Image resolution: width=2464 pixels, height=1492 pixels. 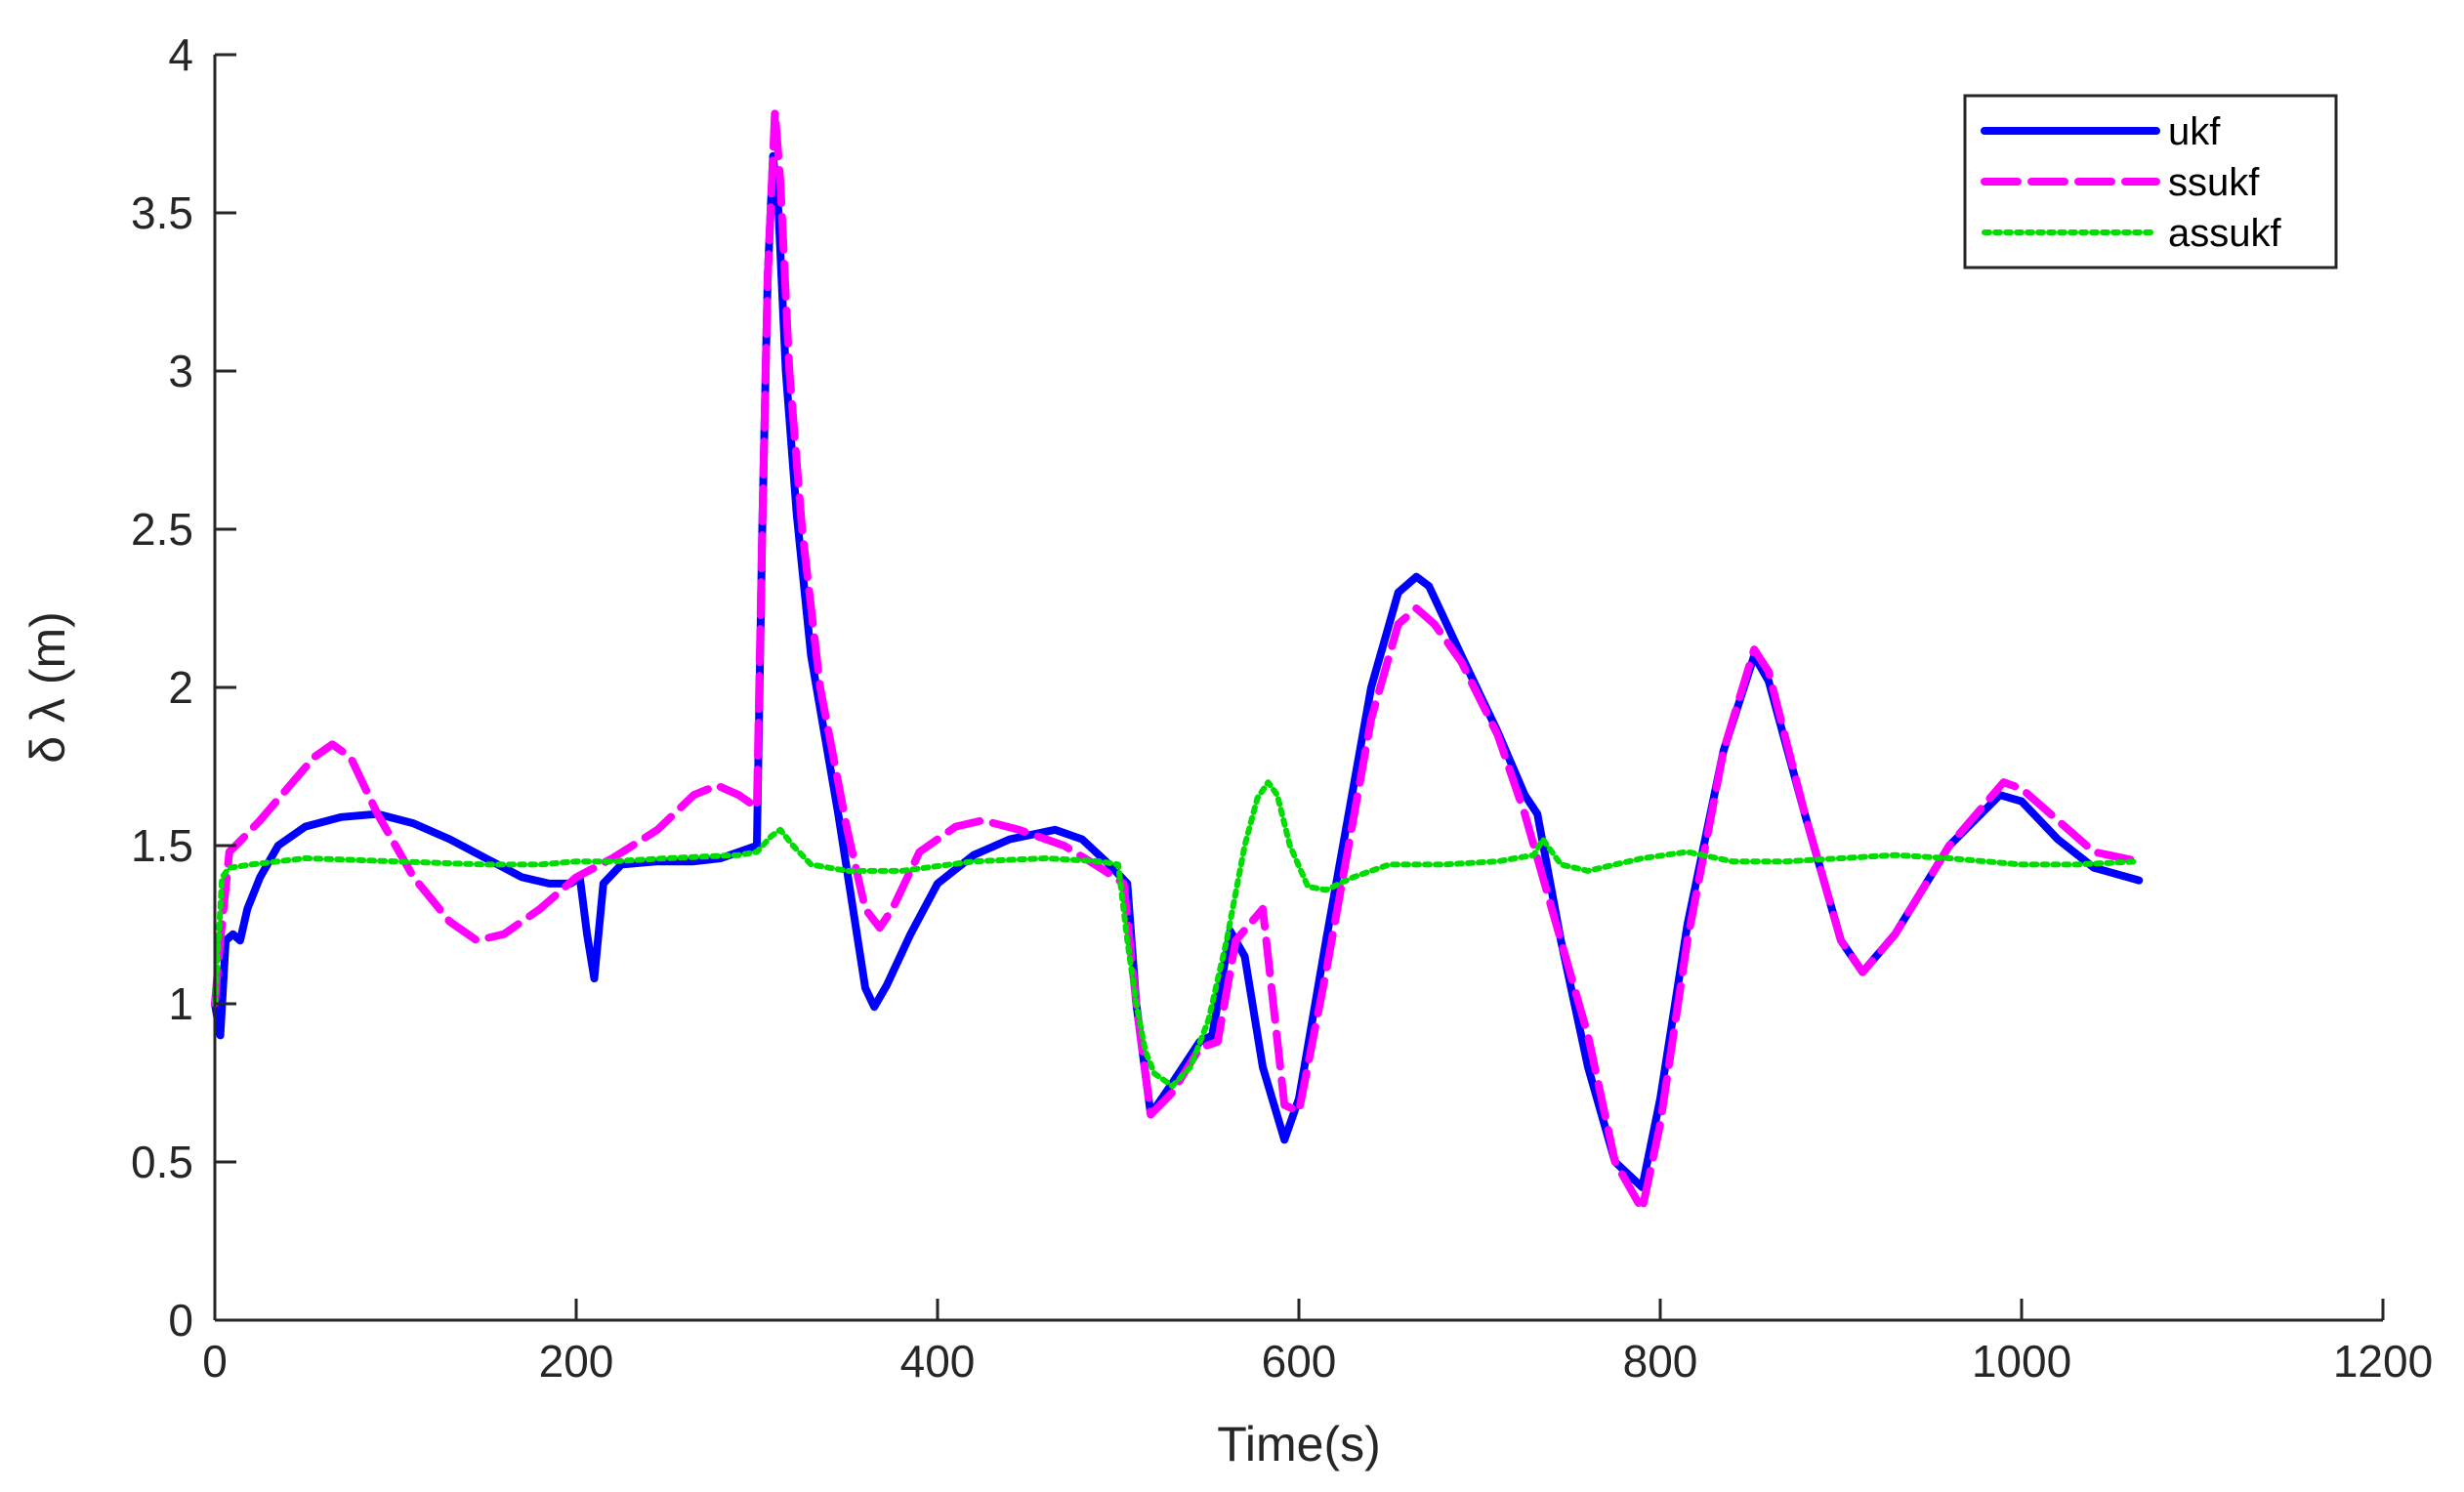 I want to click on x-tick-label: 400, so click(x=938, y=1361).